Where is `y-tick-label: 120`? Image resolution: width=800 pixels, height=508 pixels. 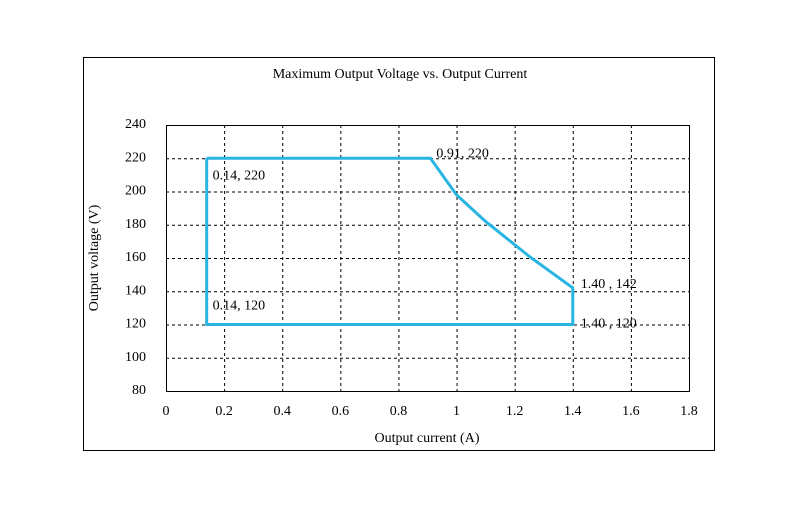
y-tick-label: 120 is located at coordinates (135, 324).